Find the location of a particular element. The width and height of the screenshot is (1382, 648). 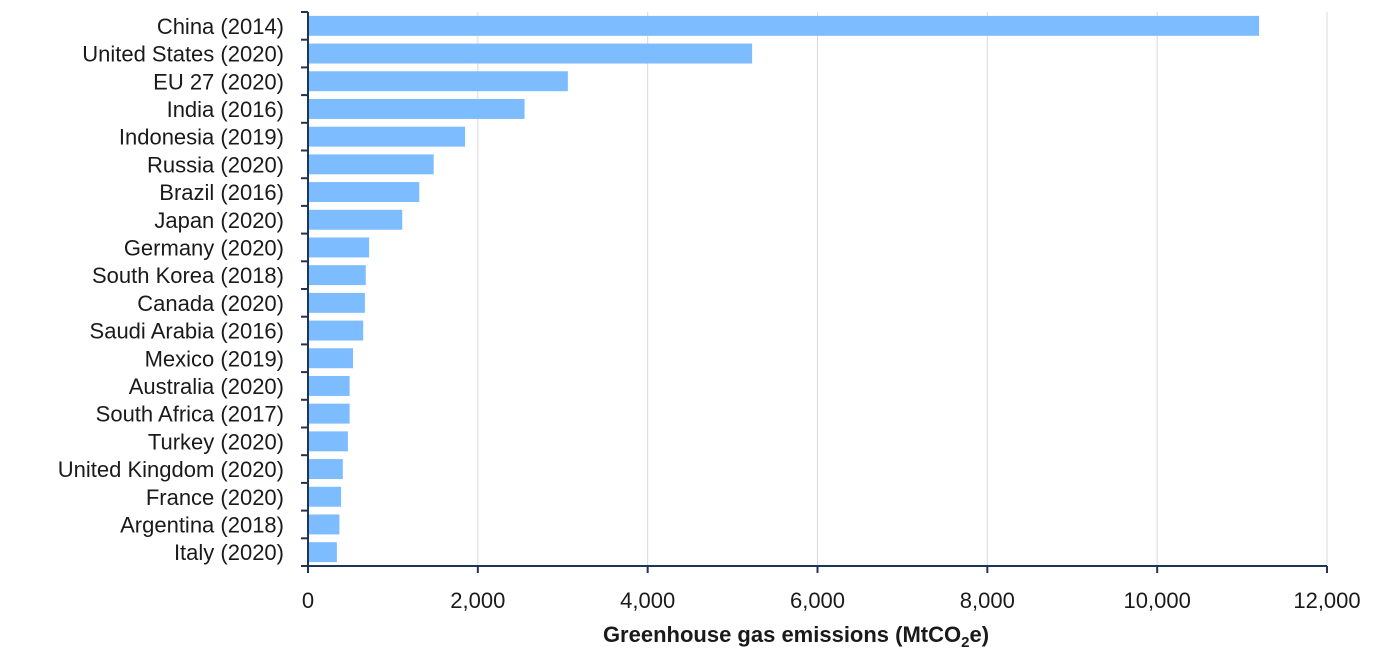

category-label: Japan (2020) is located at coordinates (219, 220).